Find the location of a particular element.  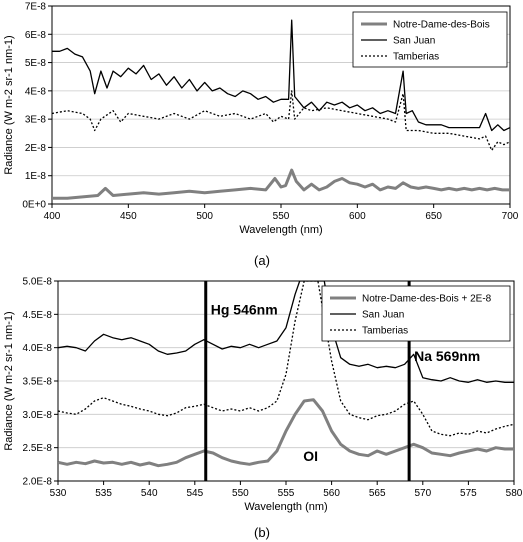

p0-x-tick-label: 450 is located at coordinates (128, 216).